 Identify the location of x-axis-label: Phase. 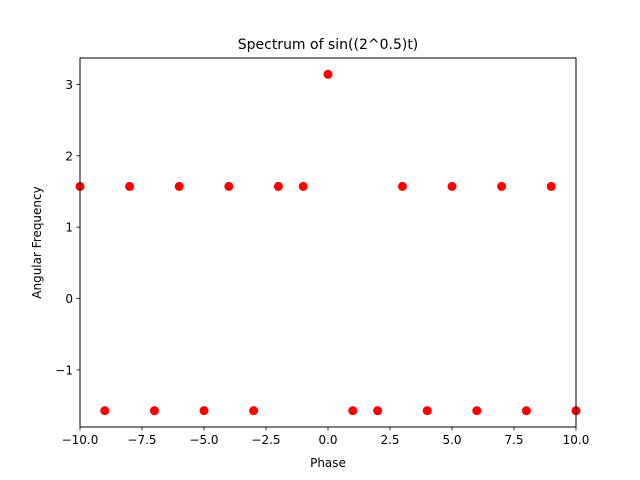
(328, 463).